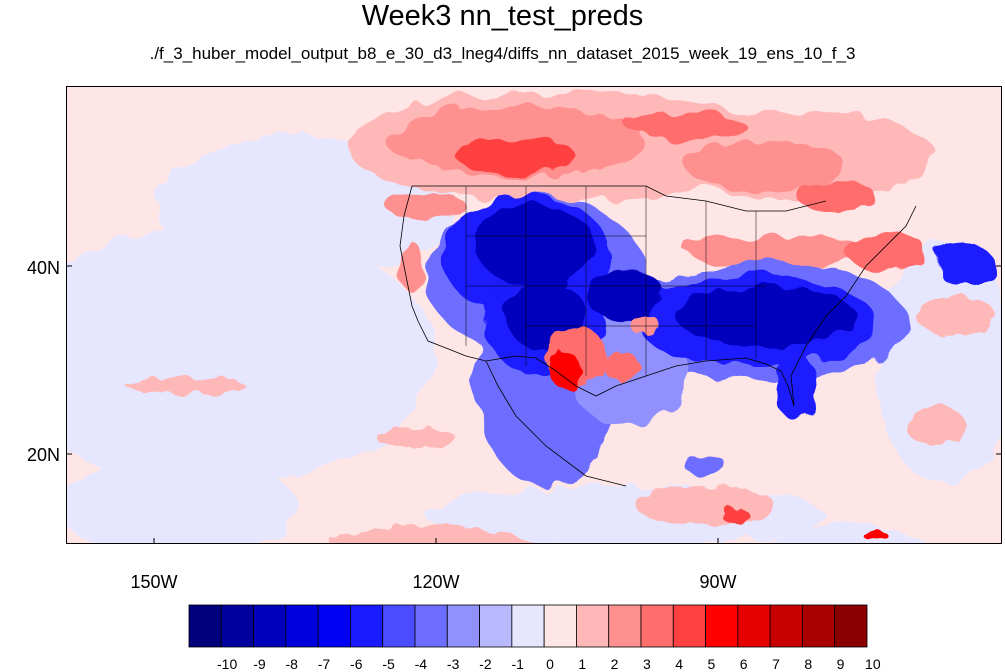 This screenshot has height=672, width=1005. I want to click on colorbar-label: -10, so click(227, 664).